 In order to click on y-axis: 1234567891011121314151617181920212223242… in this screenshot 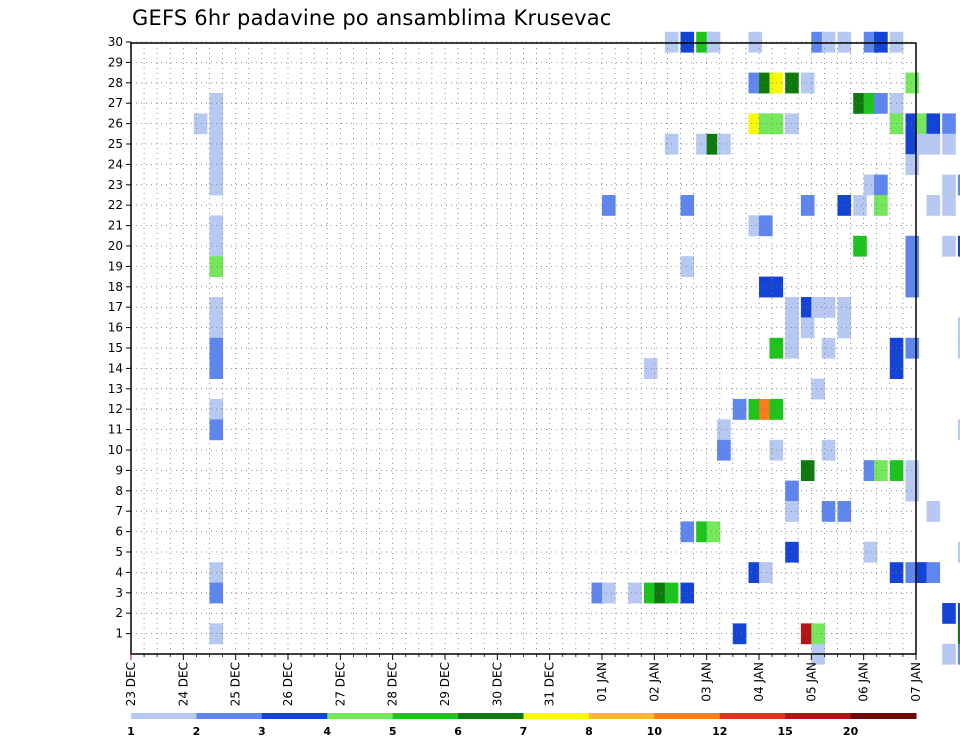, I will do `click(119, 338)`.